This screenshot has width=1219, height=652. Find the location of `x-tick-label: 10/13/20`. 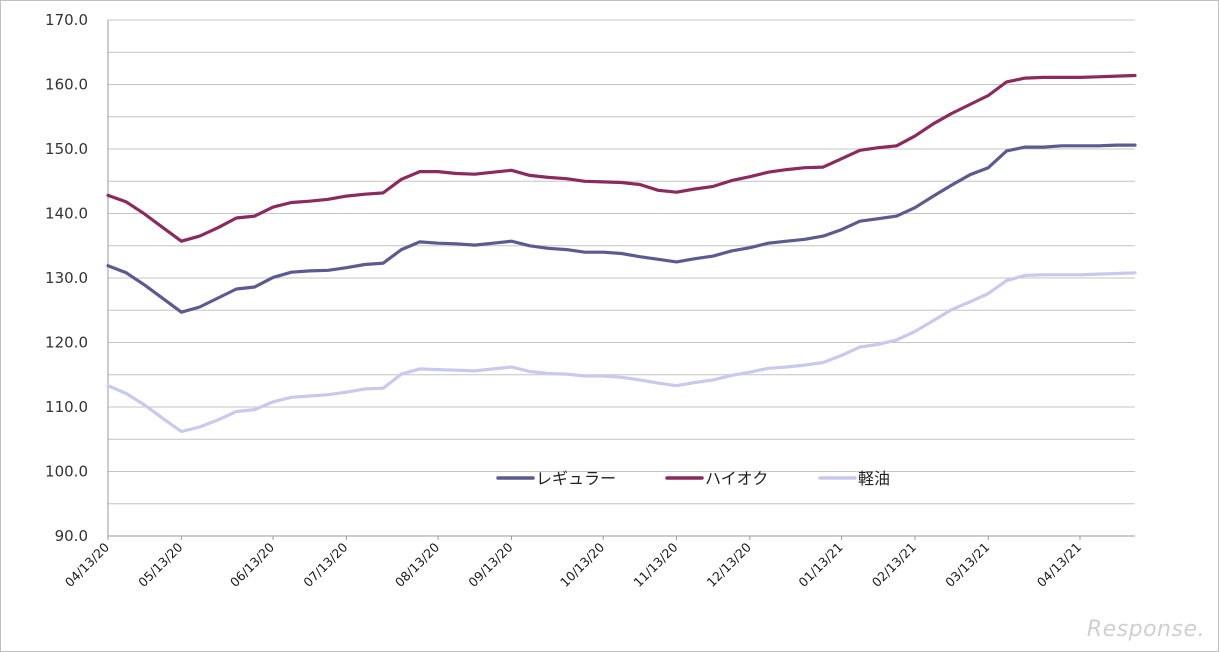

x-tick-label: 10/13/20 is located at coordinates (582, 564).